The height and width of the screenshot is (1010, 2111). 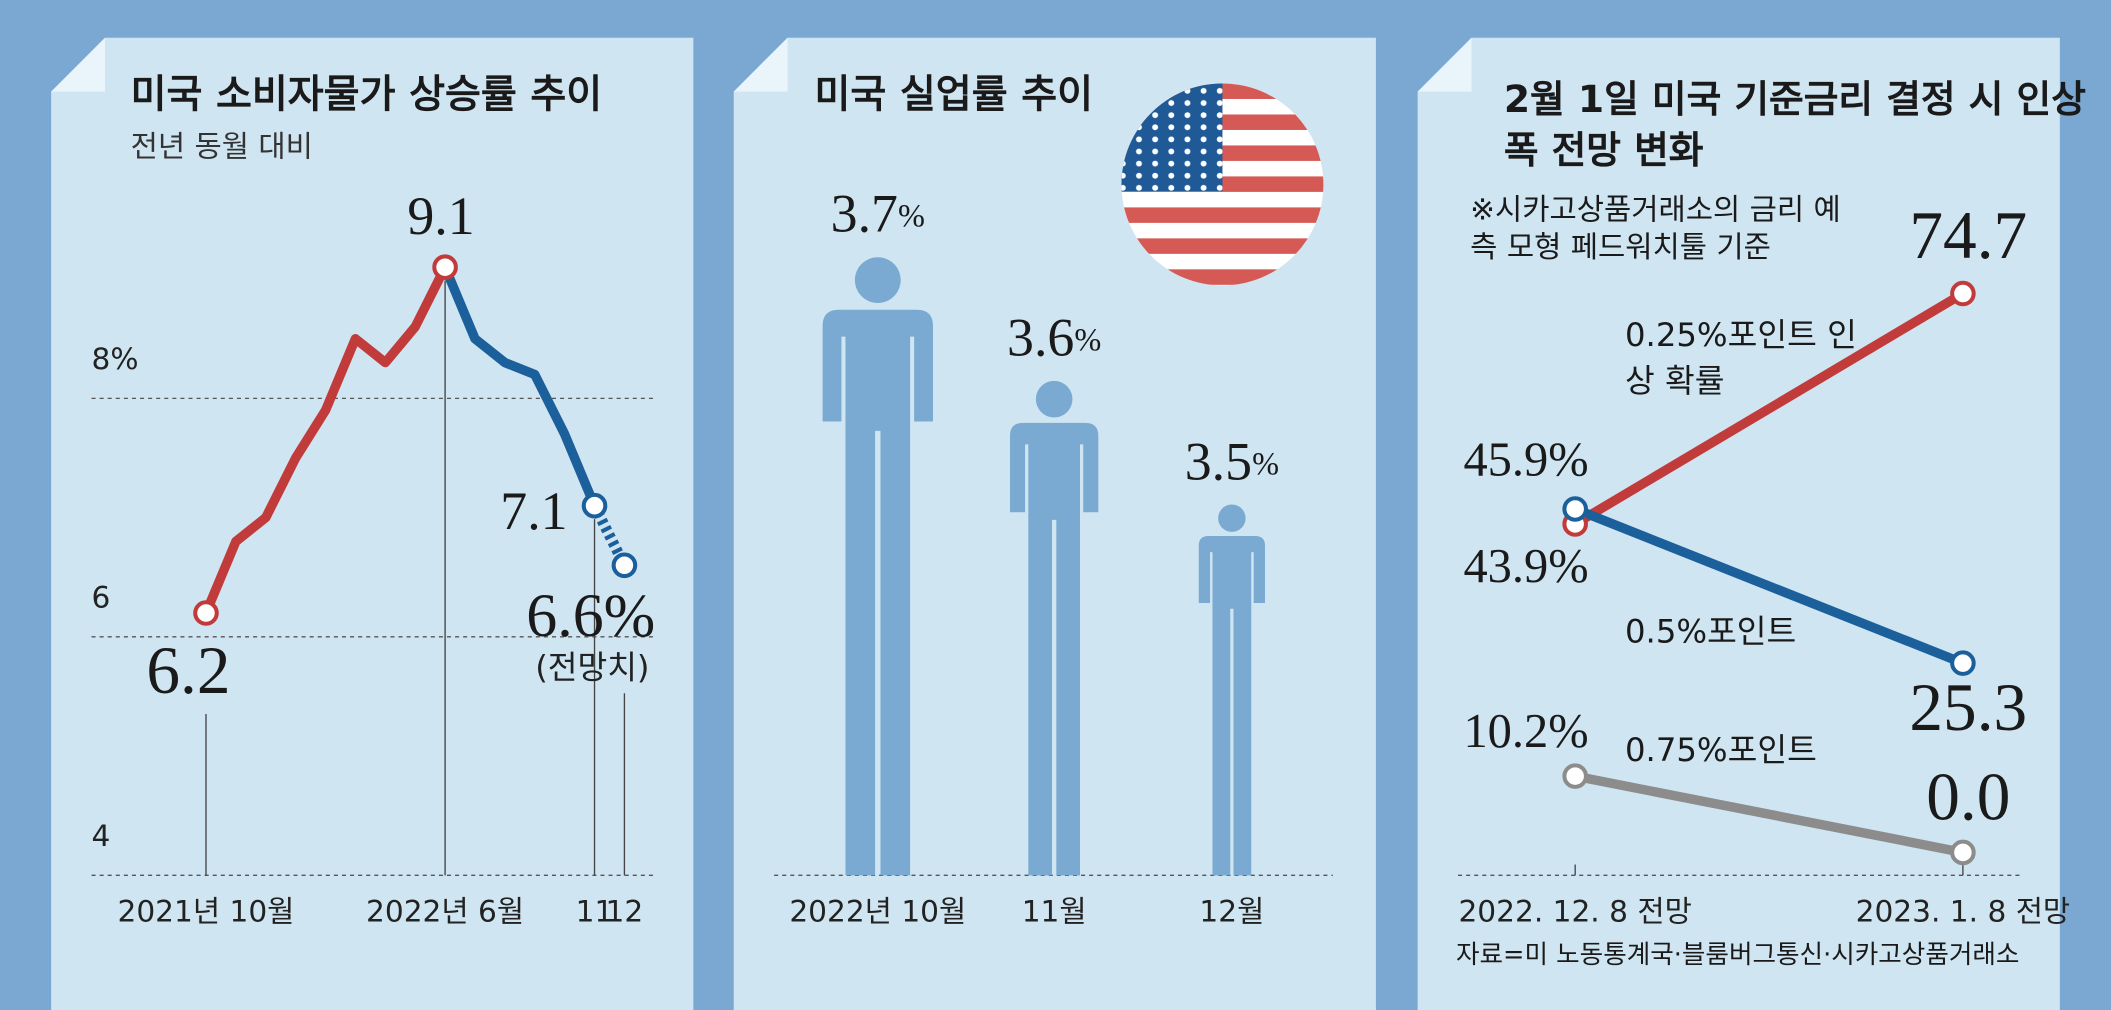 I want to click on x-tick-label: 12월, so click(x=1231, y=912).